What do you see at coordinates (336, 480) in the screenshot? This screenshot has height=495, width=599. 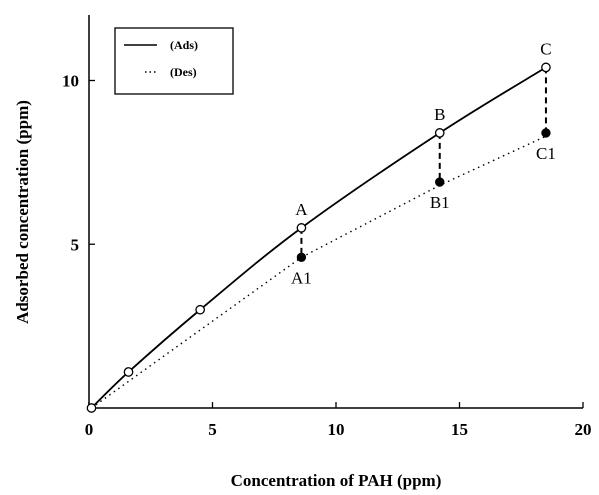 I see `x-axis-title: Concentration of PAH (ppm)` at bounding box center [336, 480].